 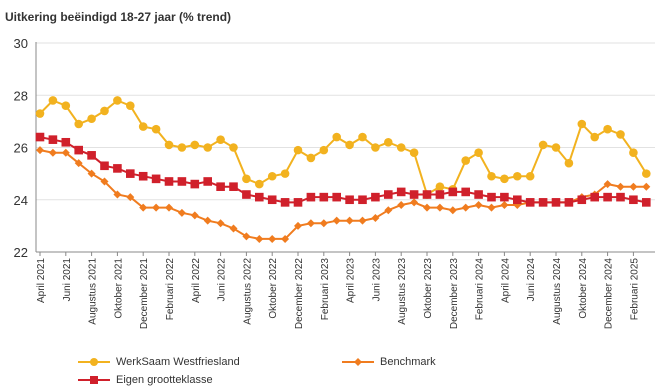 I want to click on legend-item-benchmark: Benchmark, so click(x=388, y=362).